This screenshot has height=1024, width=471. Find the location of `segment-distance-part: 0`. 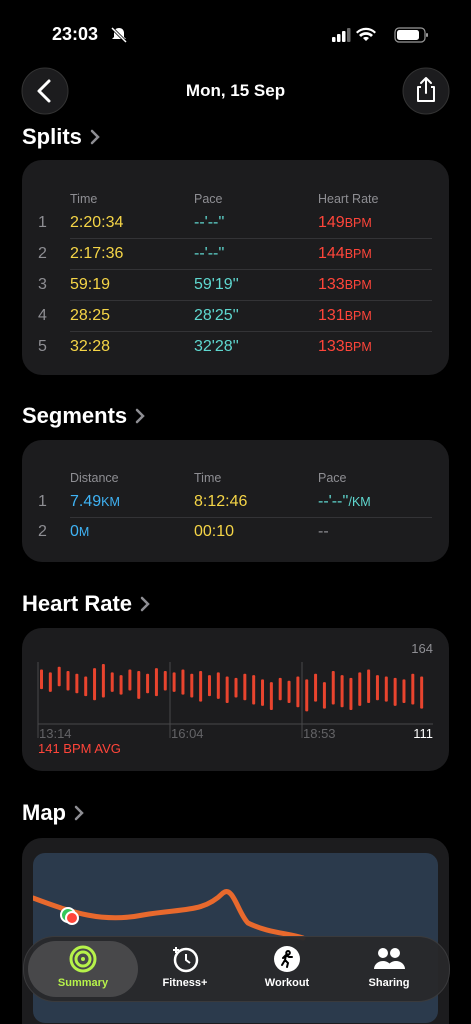

segment-distance-part: 0 is located at coordinates (74, 531).